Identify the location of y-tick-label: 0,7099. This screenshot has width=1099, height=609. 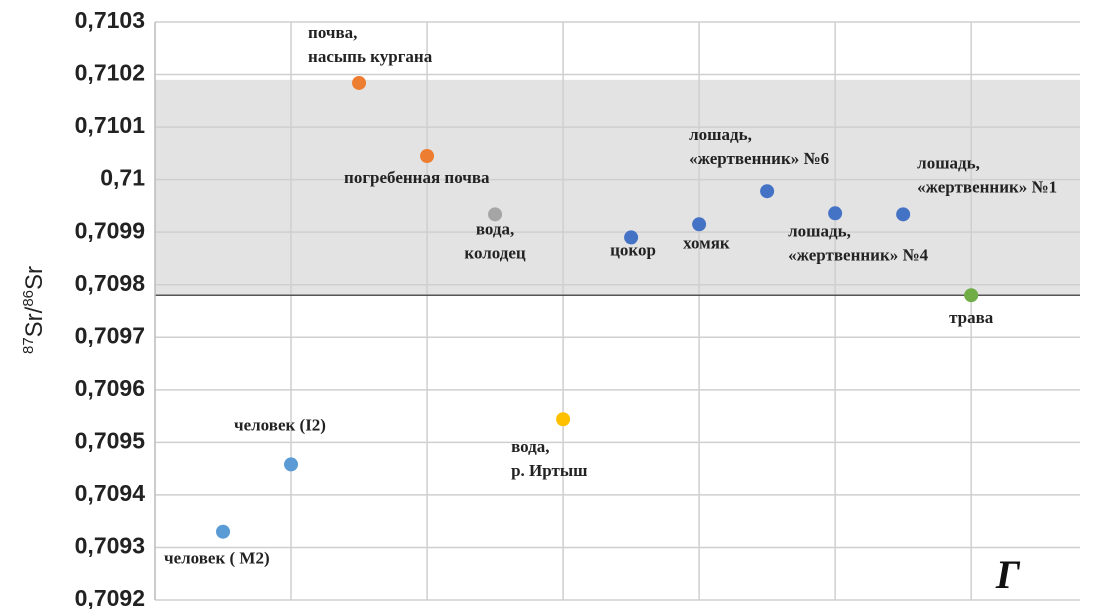
(110, 230).